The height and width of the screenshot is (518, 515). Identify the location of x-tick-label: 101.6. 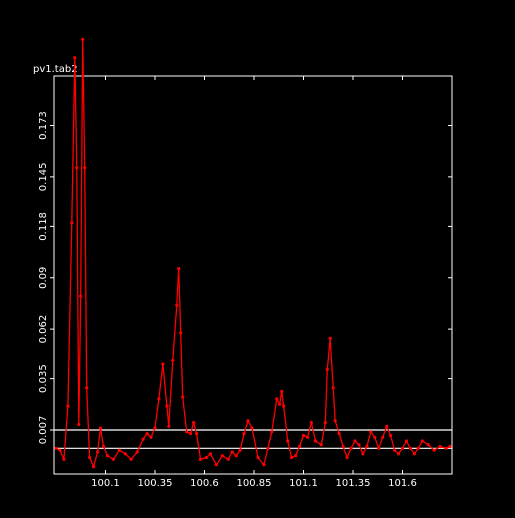
(402, 483).